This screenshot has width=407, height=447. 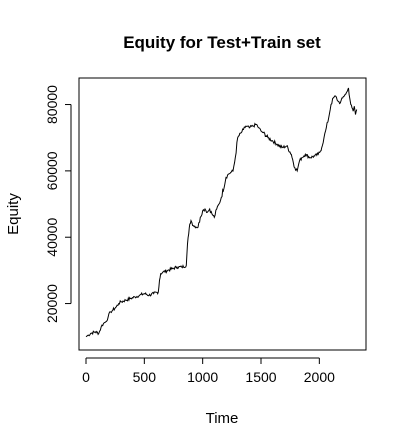 What do you see at coordinates (52, 170) in the screenshot?
I see `y-tick-label: 60000` at bounding box center [52, 170].